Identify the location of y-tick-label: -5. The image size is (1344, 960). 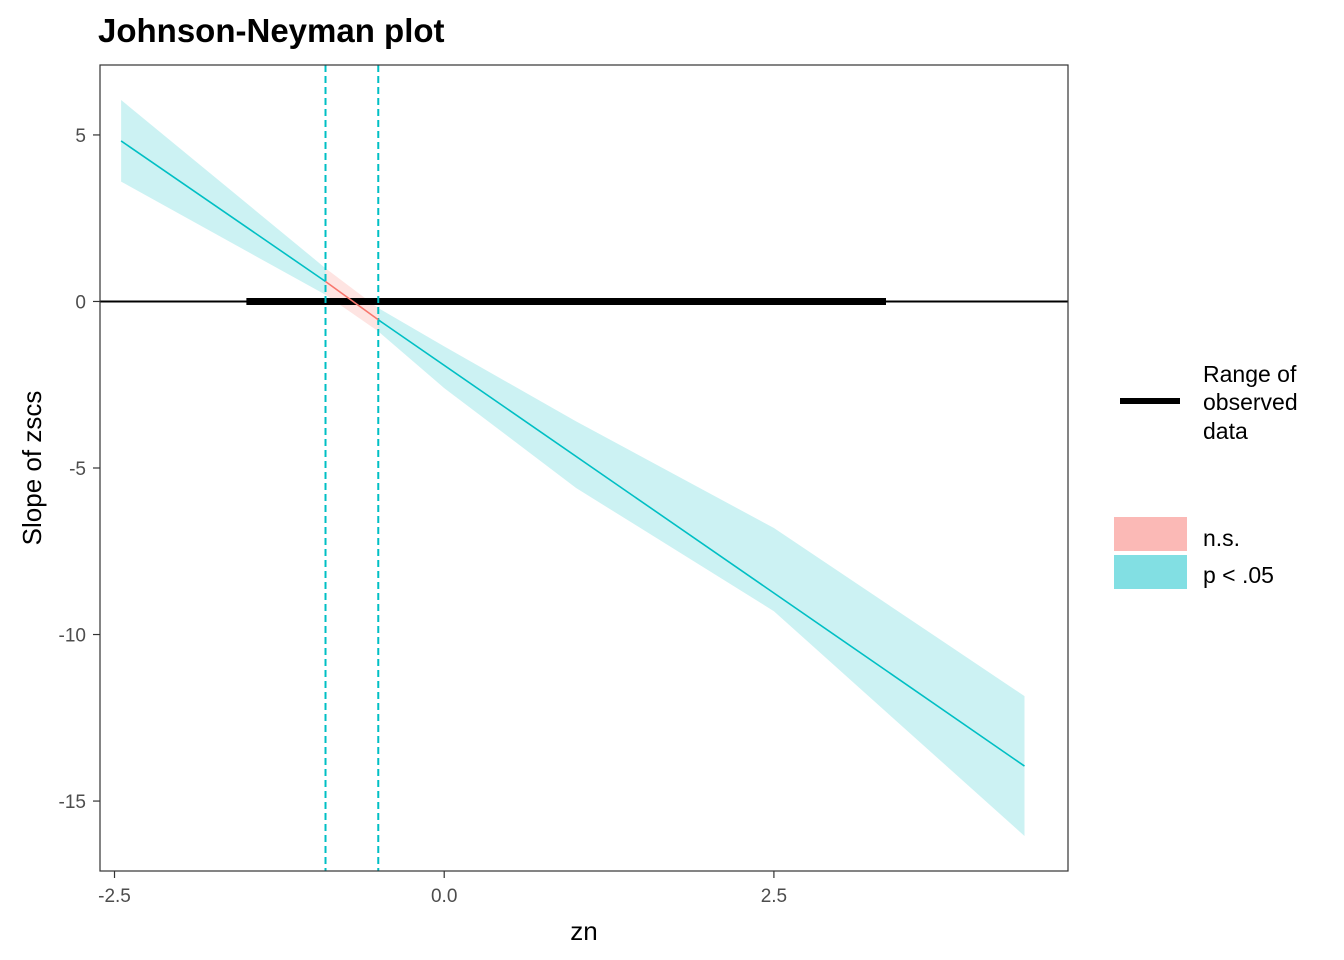
(77, 469).